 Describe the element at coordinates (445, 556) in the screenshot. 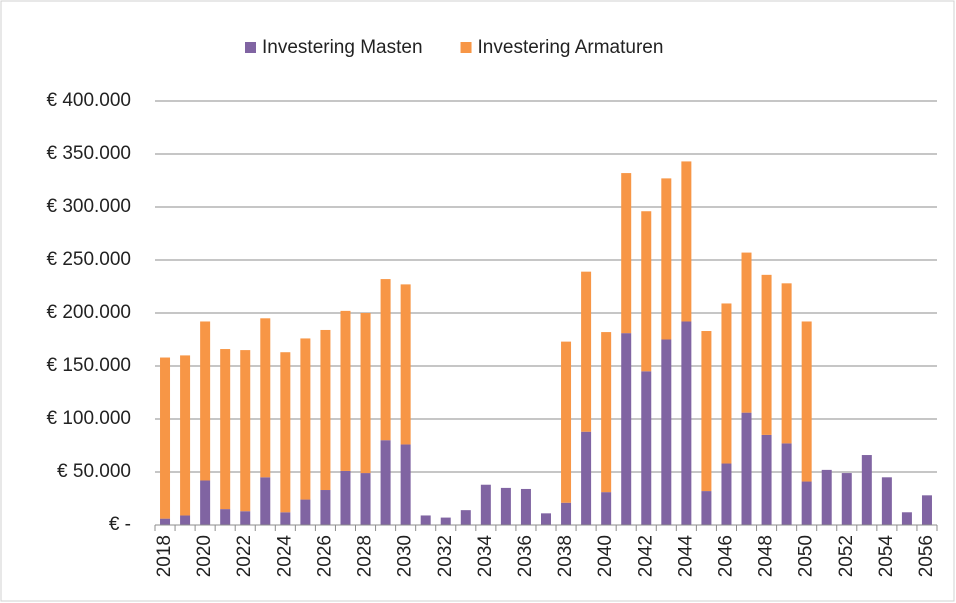

I see `x-tick-label: 2032` at that location.